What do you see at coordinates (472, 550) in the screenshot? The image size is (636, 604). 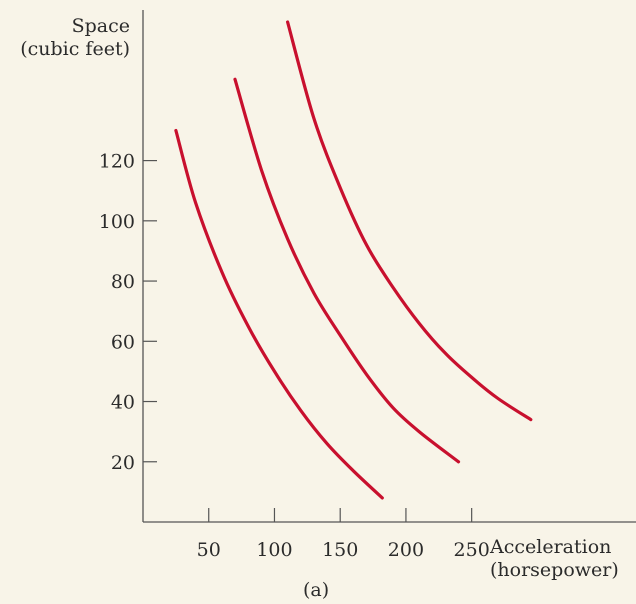 I see `x-tick-label: 250` at bounding box center [472, 550].